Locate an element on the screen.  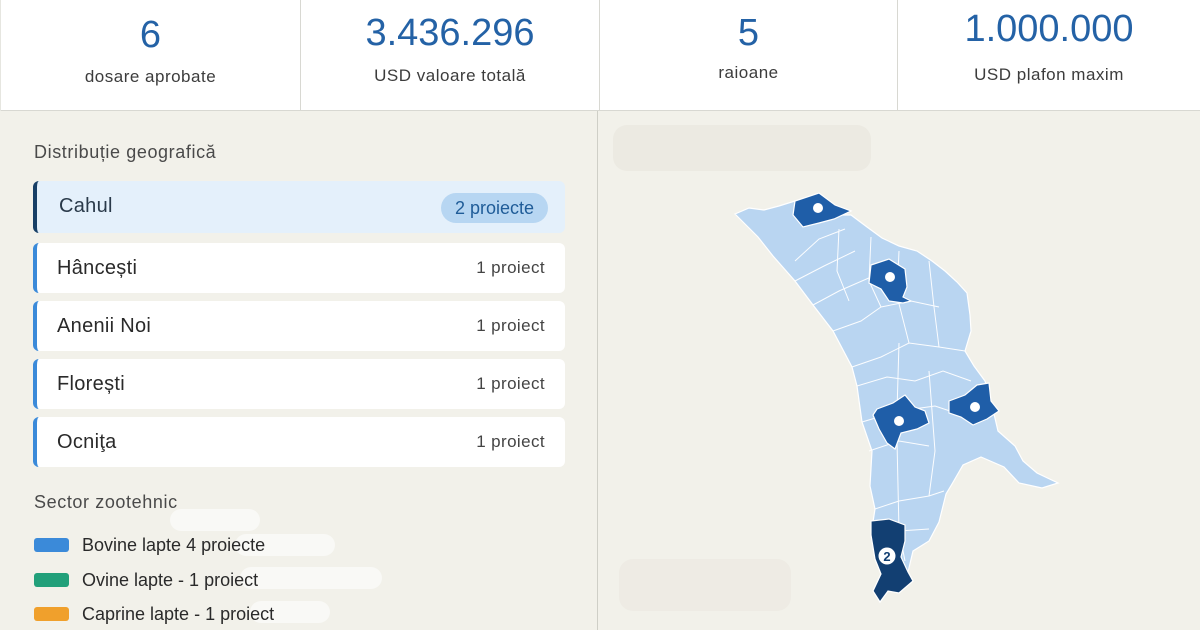
region-name: Hâncești is located at coordinates (97, 268).